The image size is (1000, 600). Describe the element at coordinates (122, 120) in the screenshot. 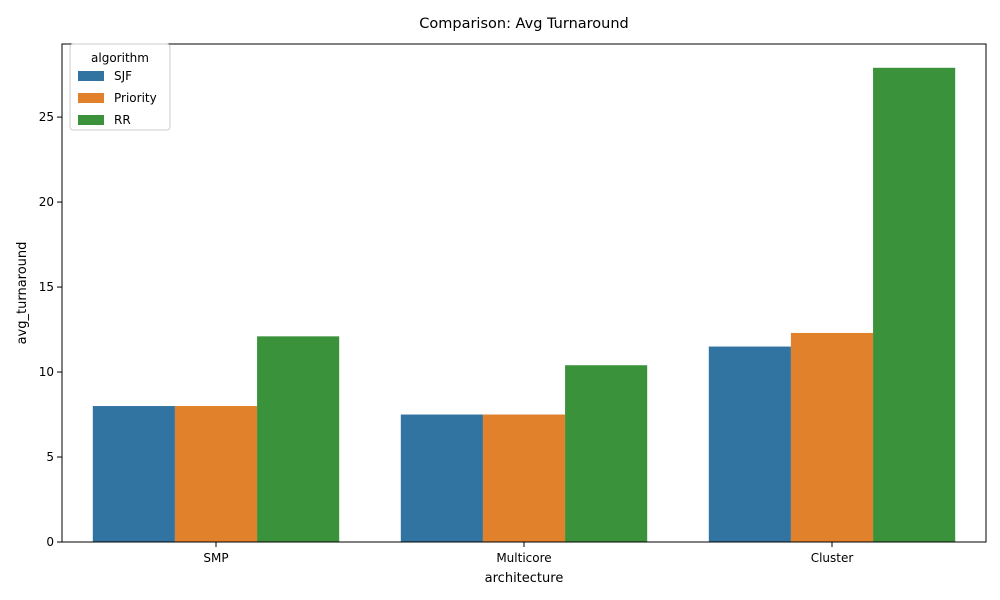

I see `legend-label-rr: RR` at that location.